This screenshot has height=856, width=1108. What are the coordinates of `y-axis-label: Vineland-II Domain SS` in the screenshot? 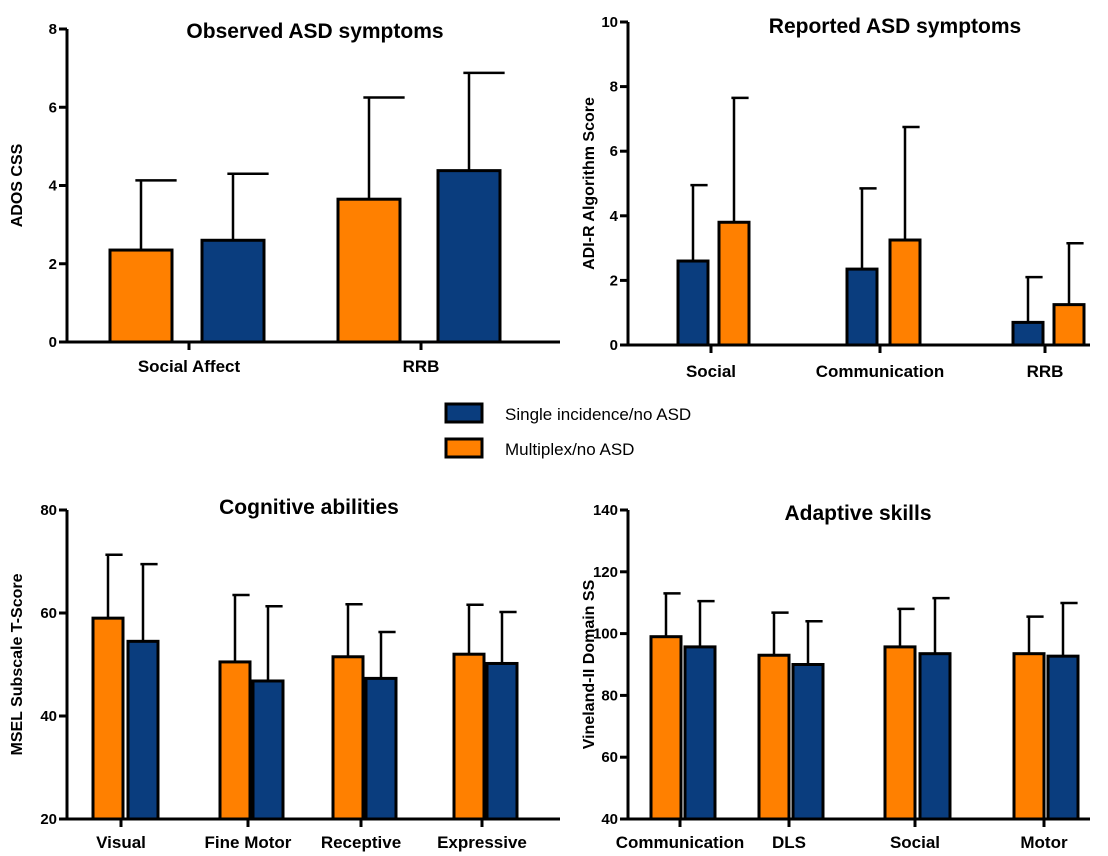 It's located at (589, 664).